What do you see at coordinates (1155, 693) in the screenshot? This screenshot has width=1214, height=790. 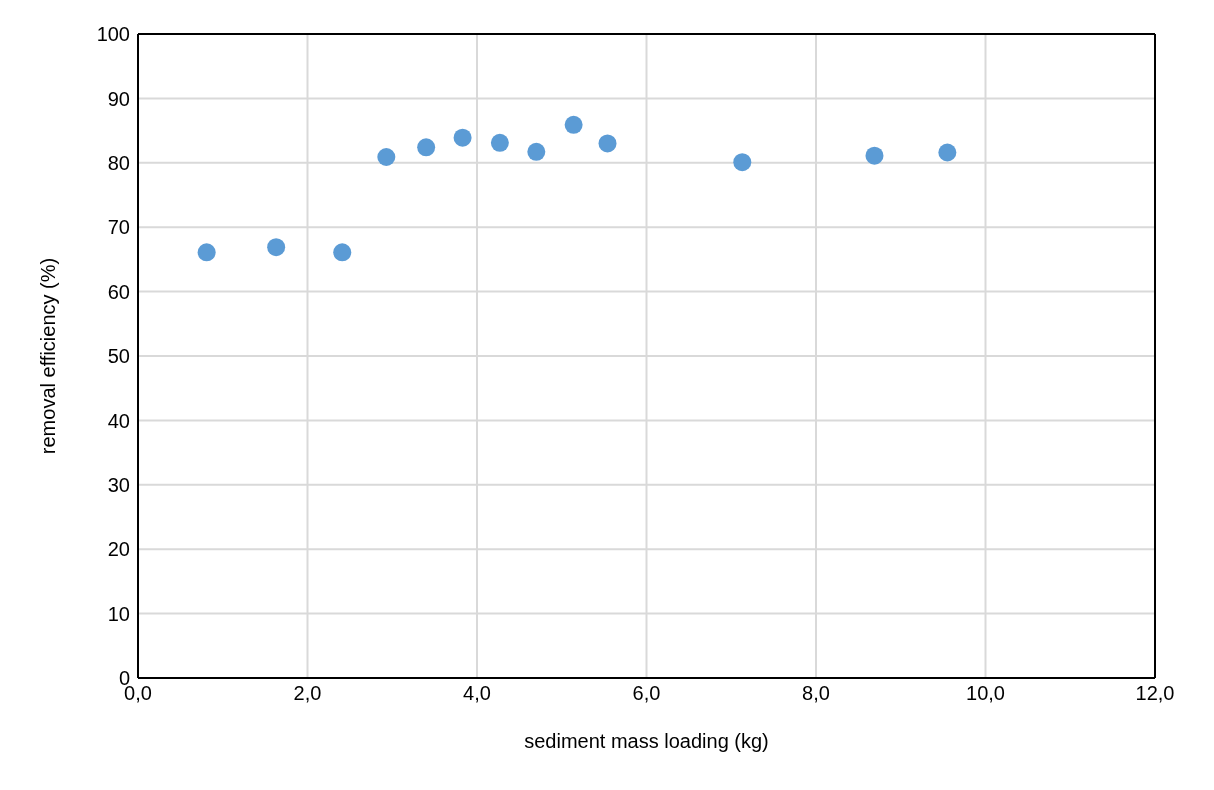 I see `x-tick-label: 12,0` at bounding box center [1155, 693].